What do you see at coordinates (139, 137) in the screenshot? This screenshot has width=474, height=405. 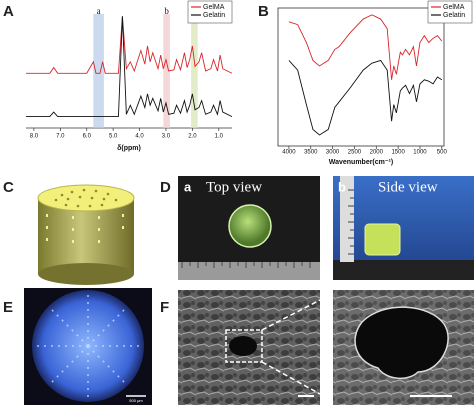 I see `x-tick-label: 4.0` at bounding box center [139, 137].